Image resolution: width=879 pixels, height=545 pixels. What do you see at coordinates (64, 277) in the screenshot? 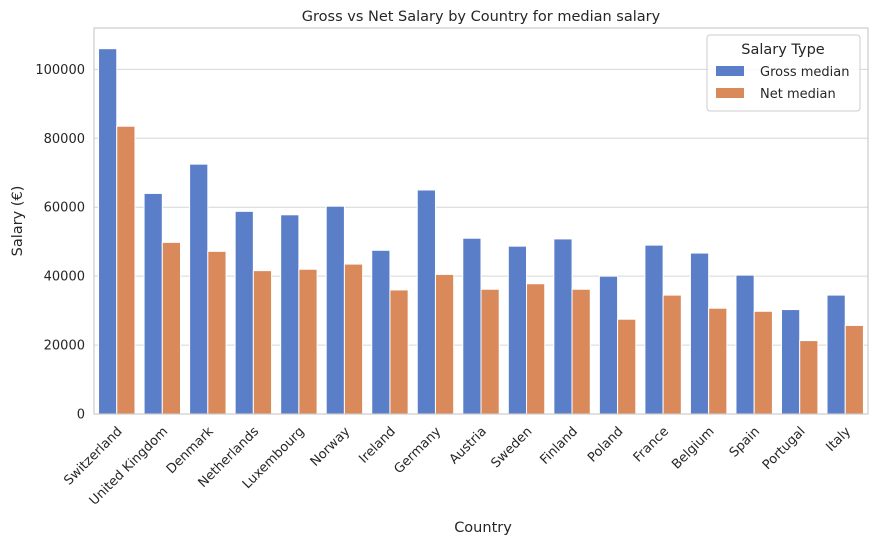
I see `y-tick-label: 40000` at bounding box center [64, 277].